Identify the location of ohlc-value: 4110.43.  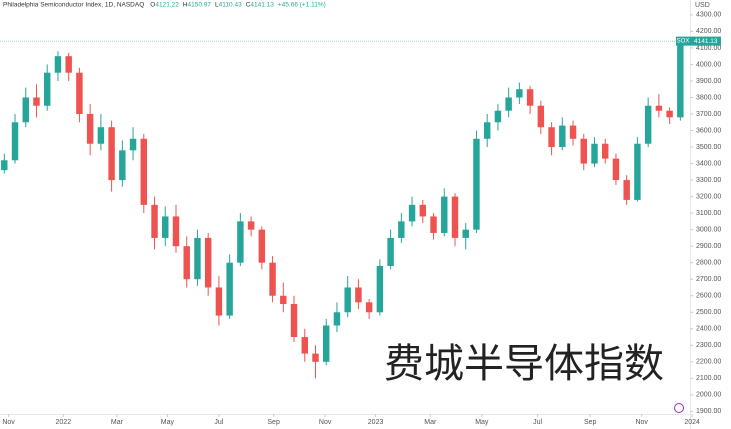
(230, 5).